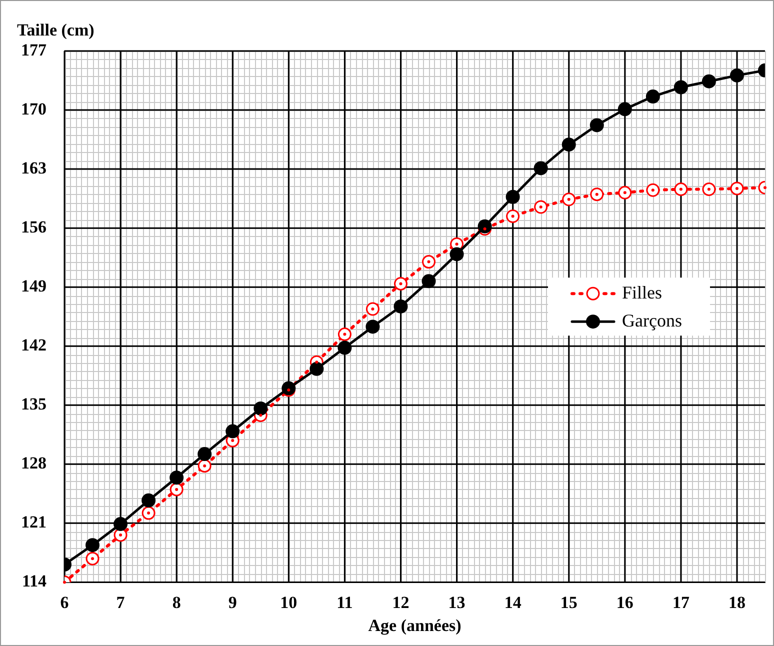  Describe the element at coordinates (232, 602) in the screenshot. I see `x-tick-label: 9` at that location.